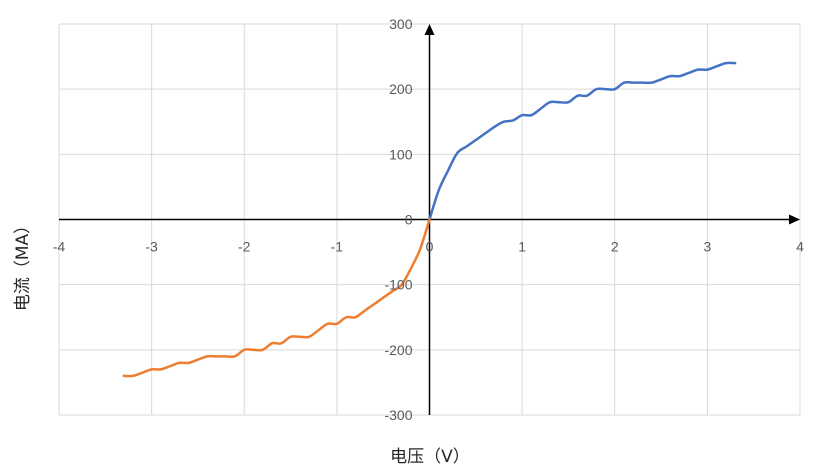 The image size is (829, 474). I want to click on y-tick-label: 300, so click(401, 24).